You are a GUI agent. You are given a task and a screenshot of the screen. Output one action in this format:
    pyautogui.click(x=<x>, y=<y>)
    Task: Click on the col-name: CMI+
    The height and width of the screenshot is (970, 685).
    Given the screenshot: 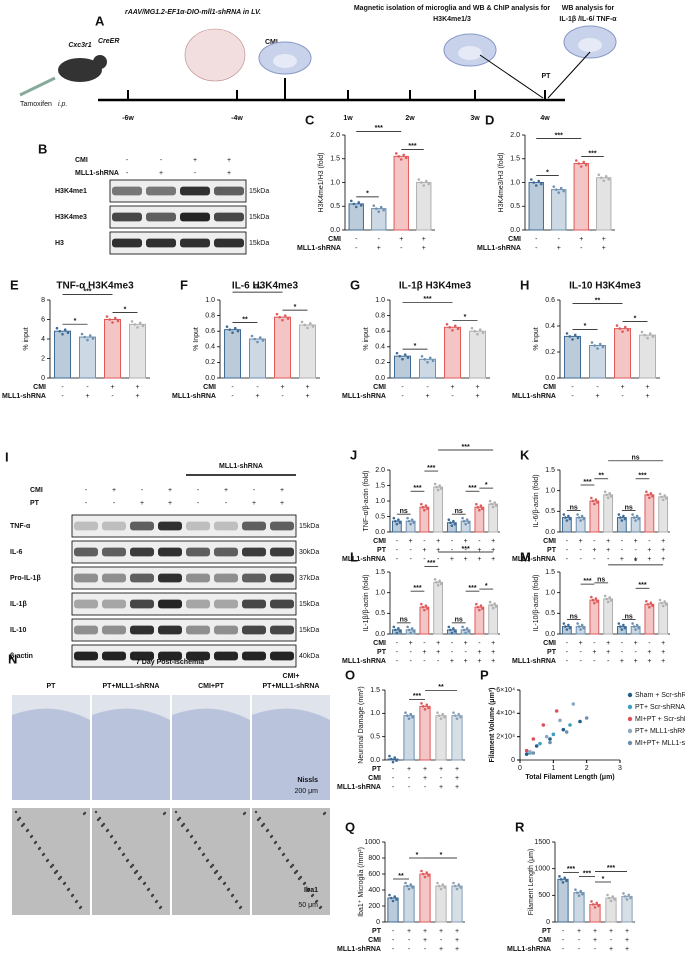 What is the action you would take?
    pyautogui.click(x=291, y=676)
    